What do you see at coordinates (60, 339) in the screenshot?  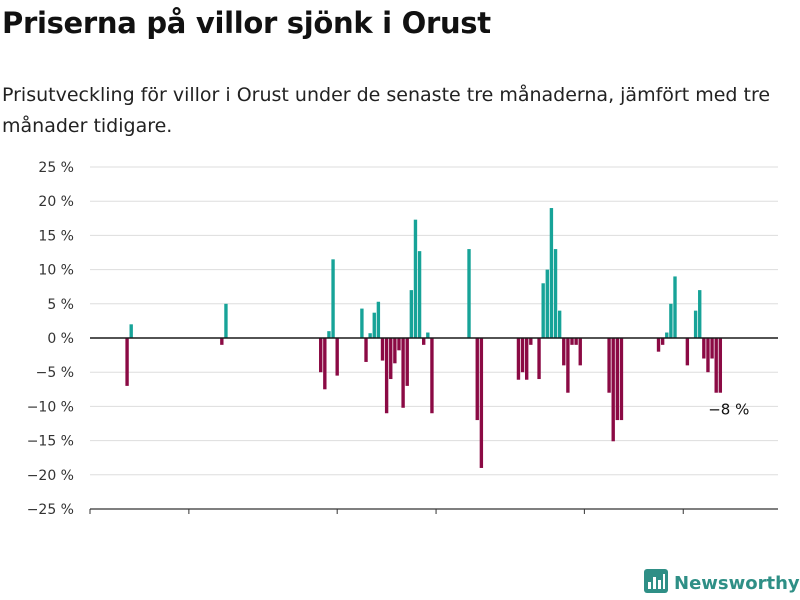 I see `y-tick-label: 0 %` at bounding box center [60, 339].